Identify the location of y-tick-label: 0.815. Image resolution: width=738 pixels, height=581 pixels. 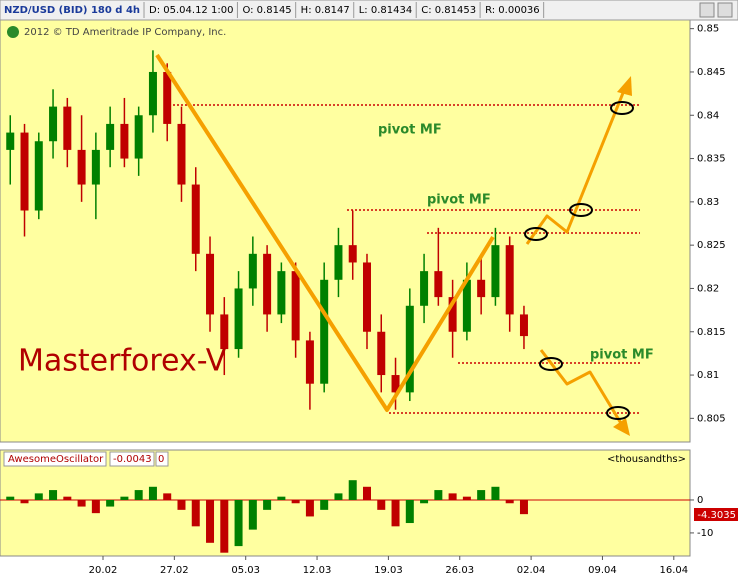
(711, 332).